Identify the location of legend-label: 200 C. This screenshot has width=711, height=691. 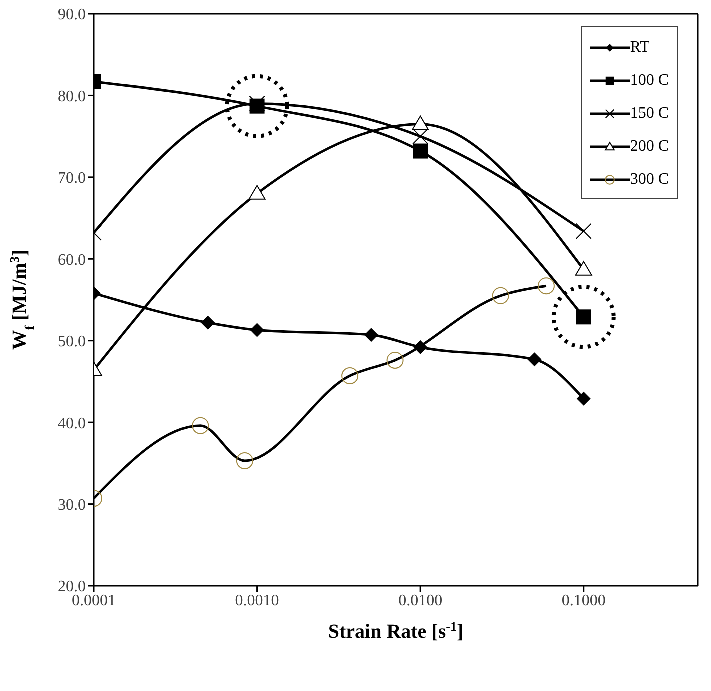
(649, 147).